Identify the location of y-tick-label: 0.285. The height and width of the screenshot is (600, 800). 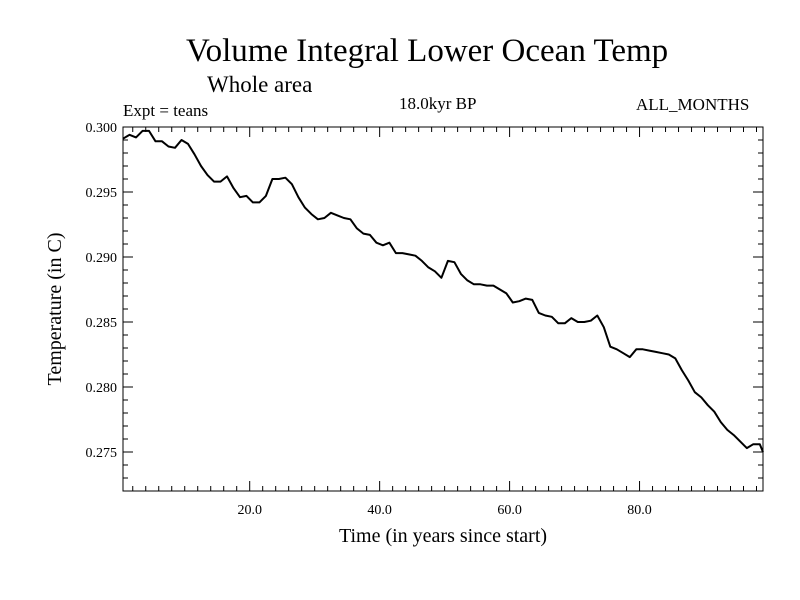
(102, 323).